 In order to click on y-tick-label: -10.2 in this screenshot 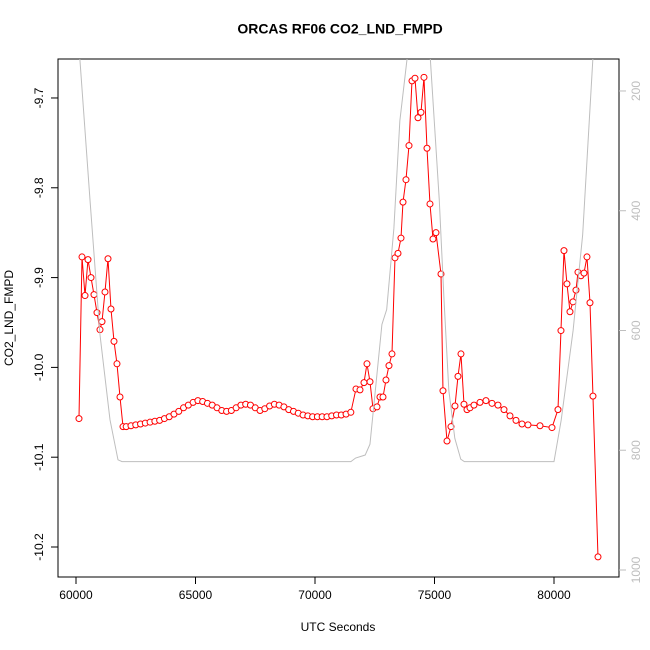, I will do `click(39, 547)`.